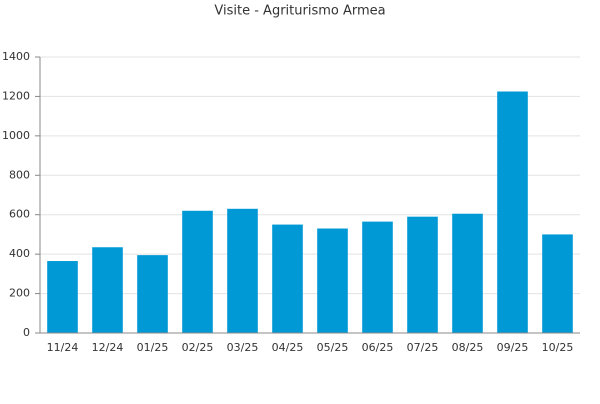 The image size is (600, 404). I want to click on x-tick-label: 10/25, so click(558, 347).